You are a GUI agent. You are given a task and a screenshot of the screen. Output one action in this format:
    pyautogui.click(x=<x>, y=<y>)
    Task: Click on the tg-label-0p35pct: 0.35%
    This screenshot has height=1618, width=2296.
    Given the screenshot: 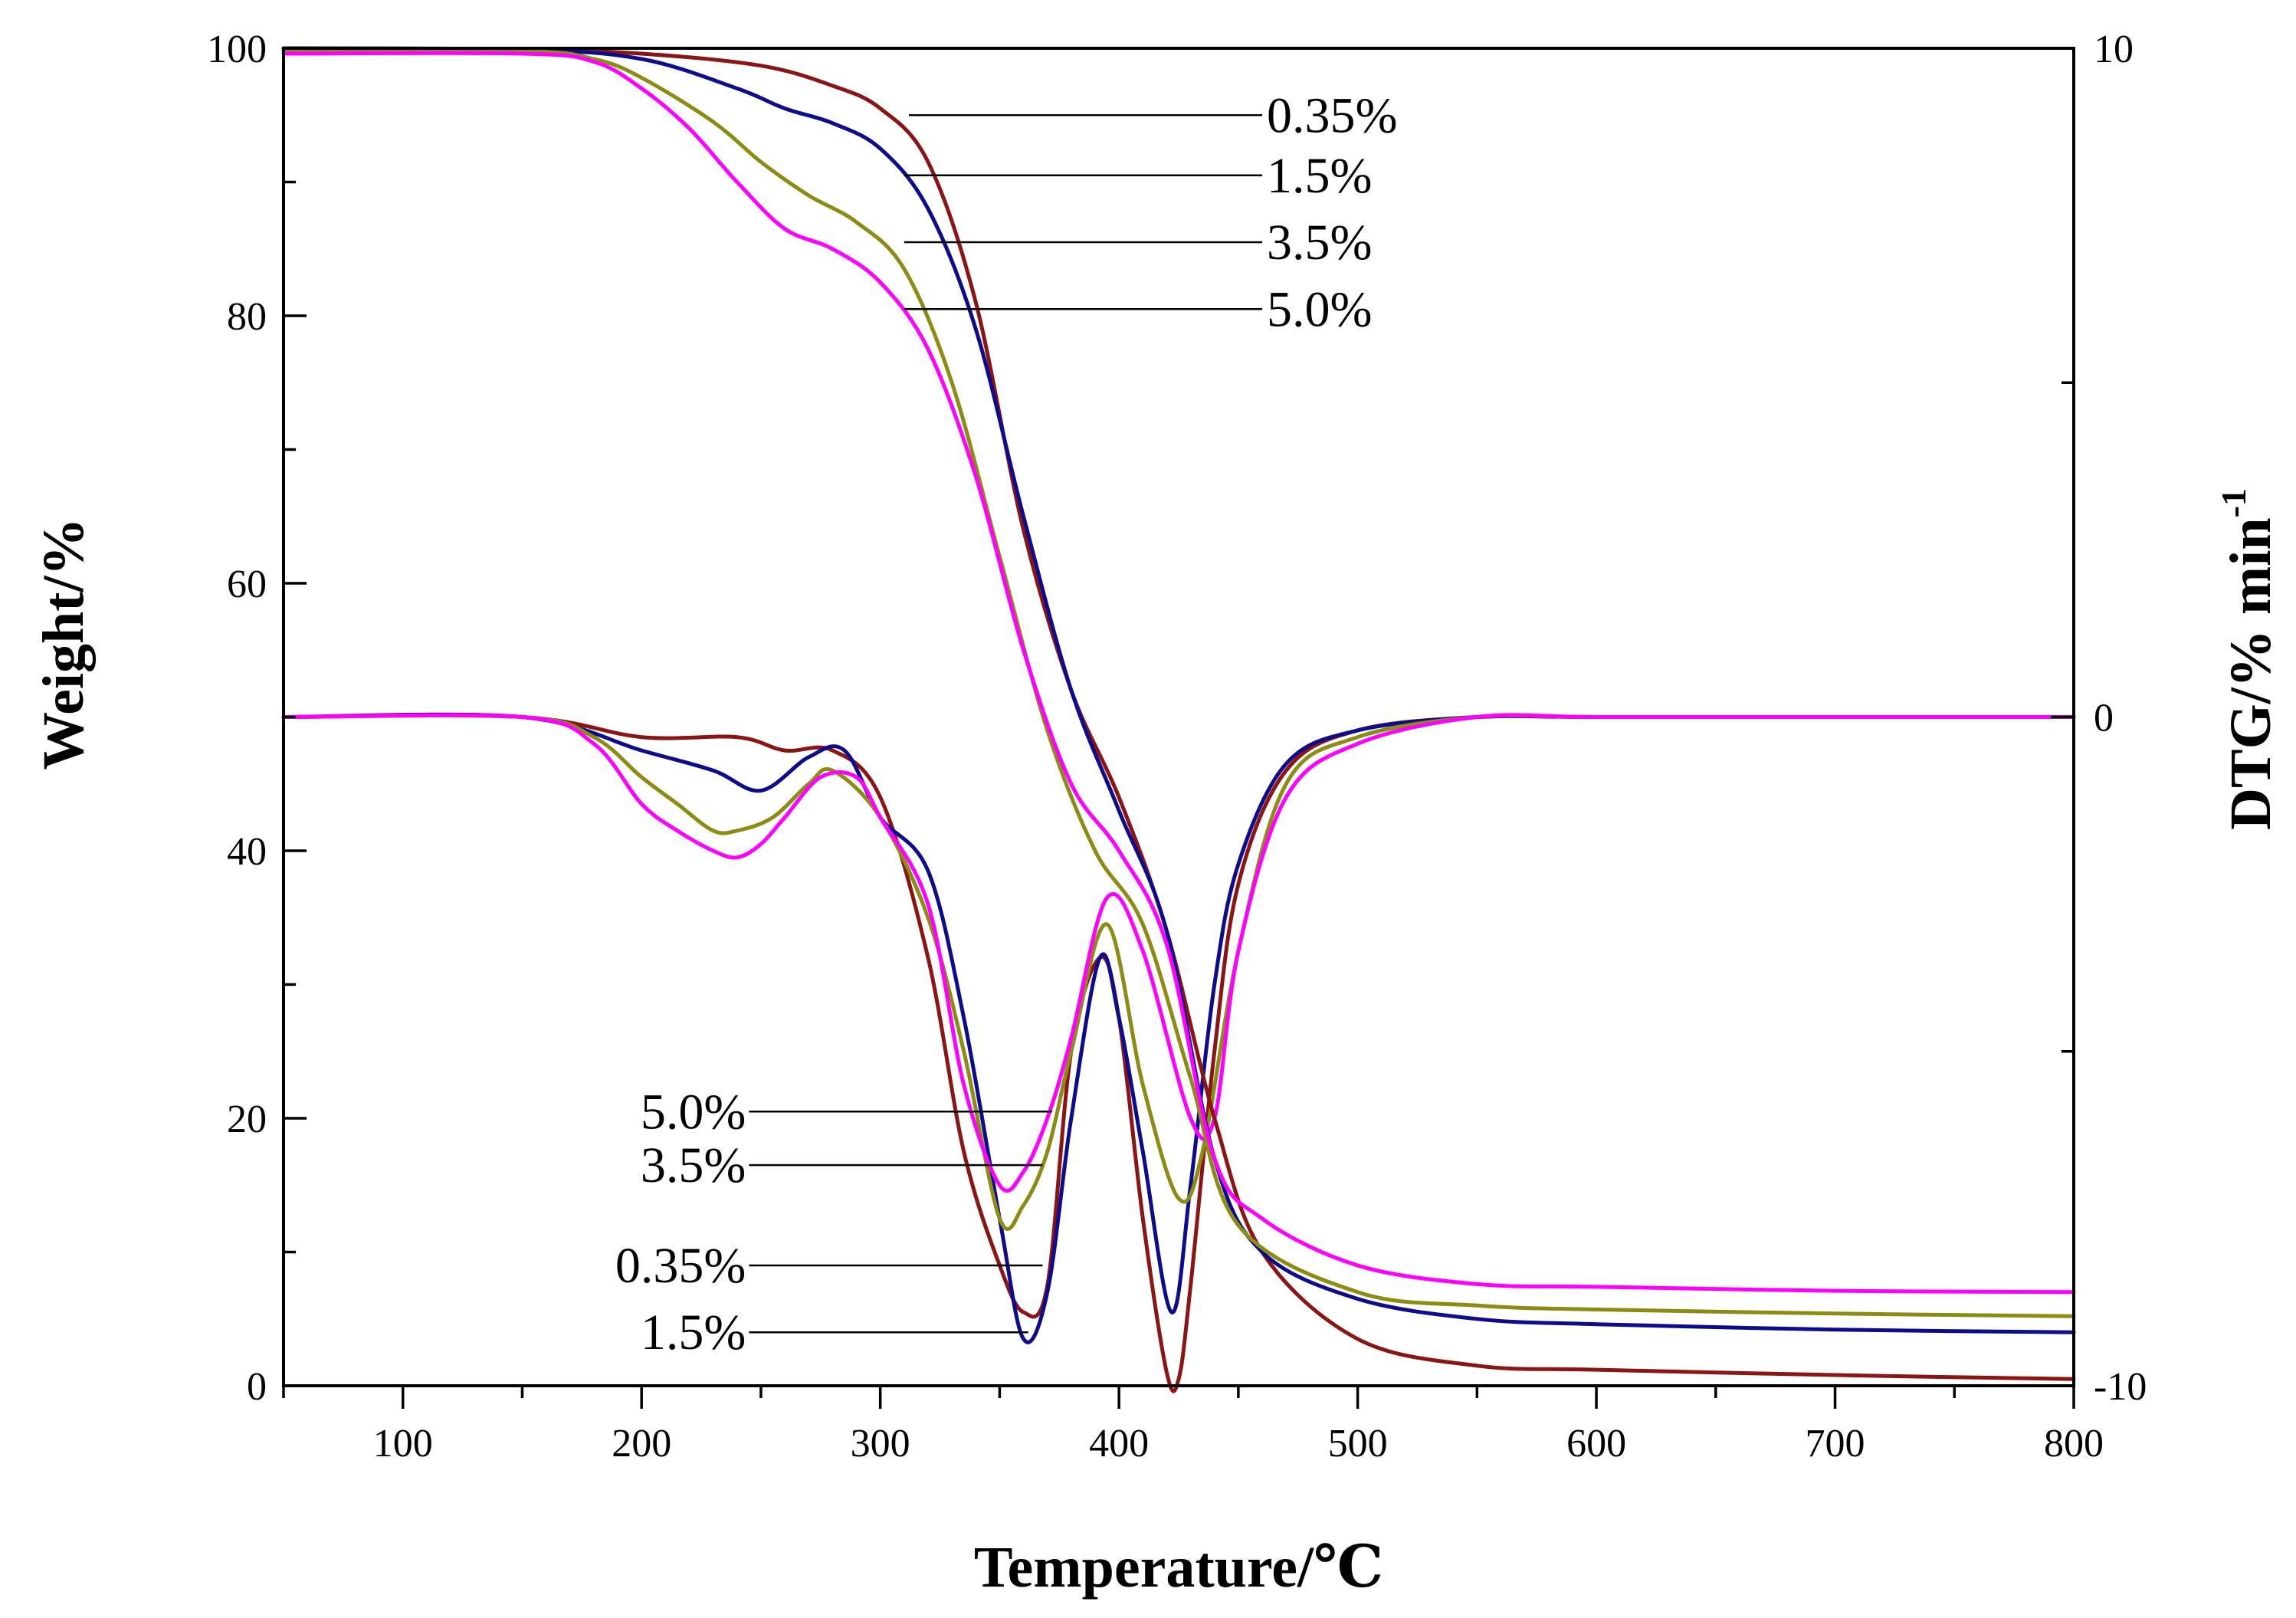 What is the action you would take?
    pyautogui.click(x=1332, y=115)
    